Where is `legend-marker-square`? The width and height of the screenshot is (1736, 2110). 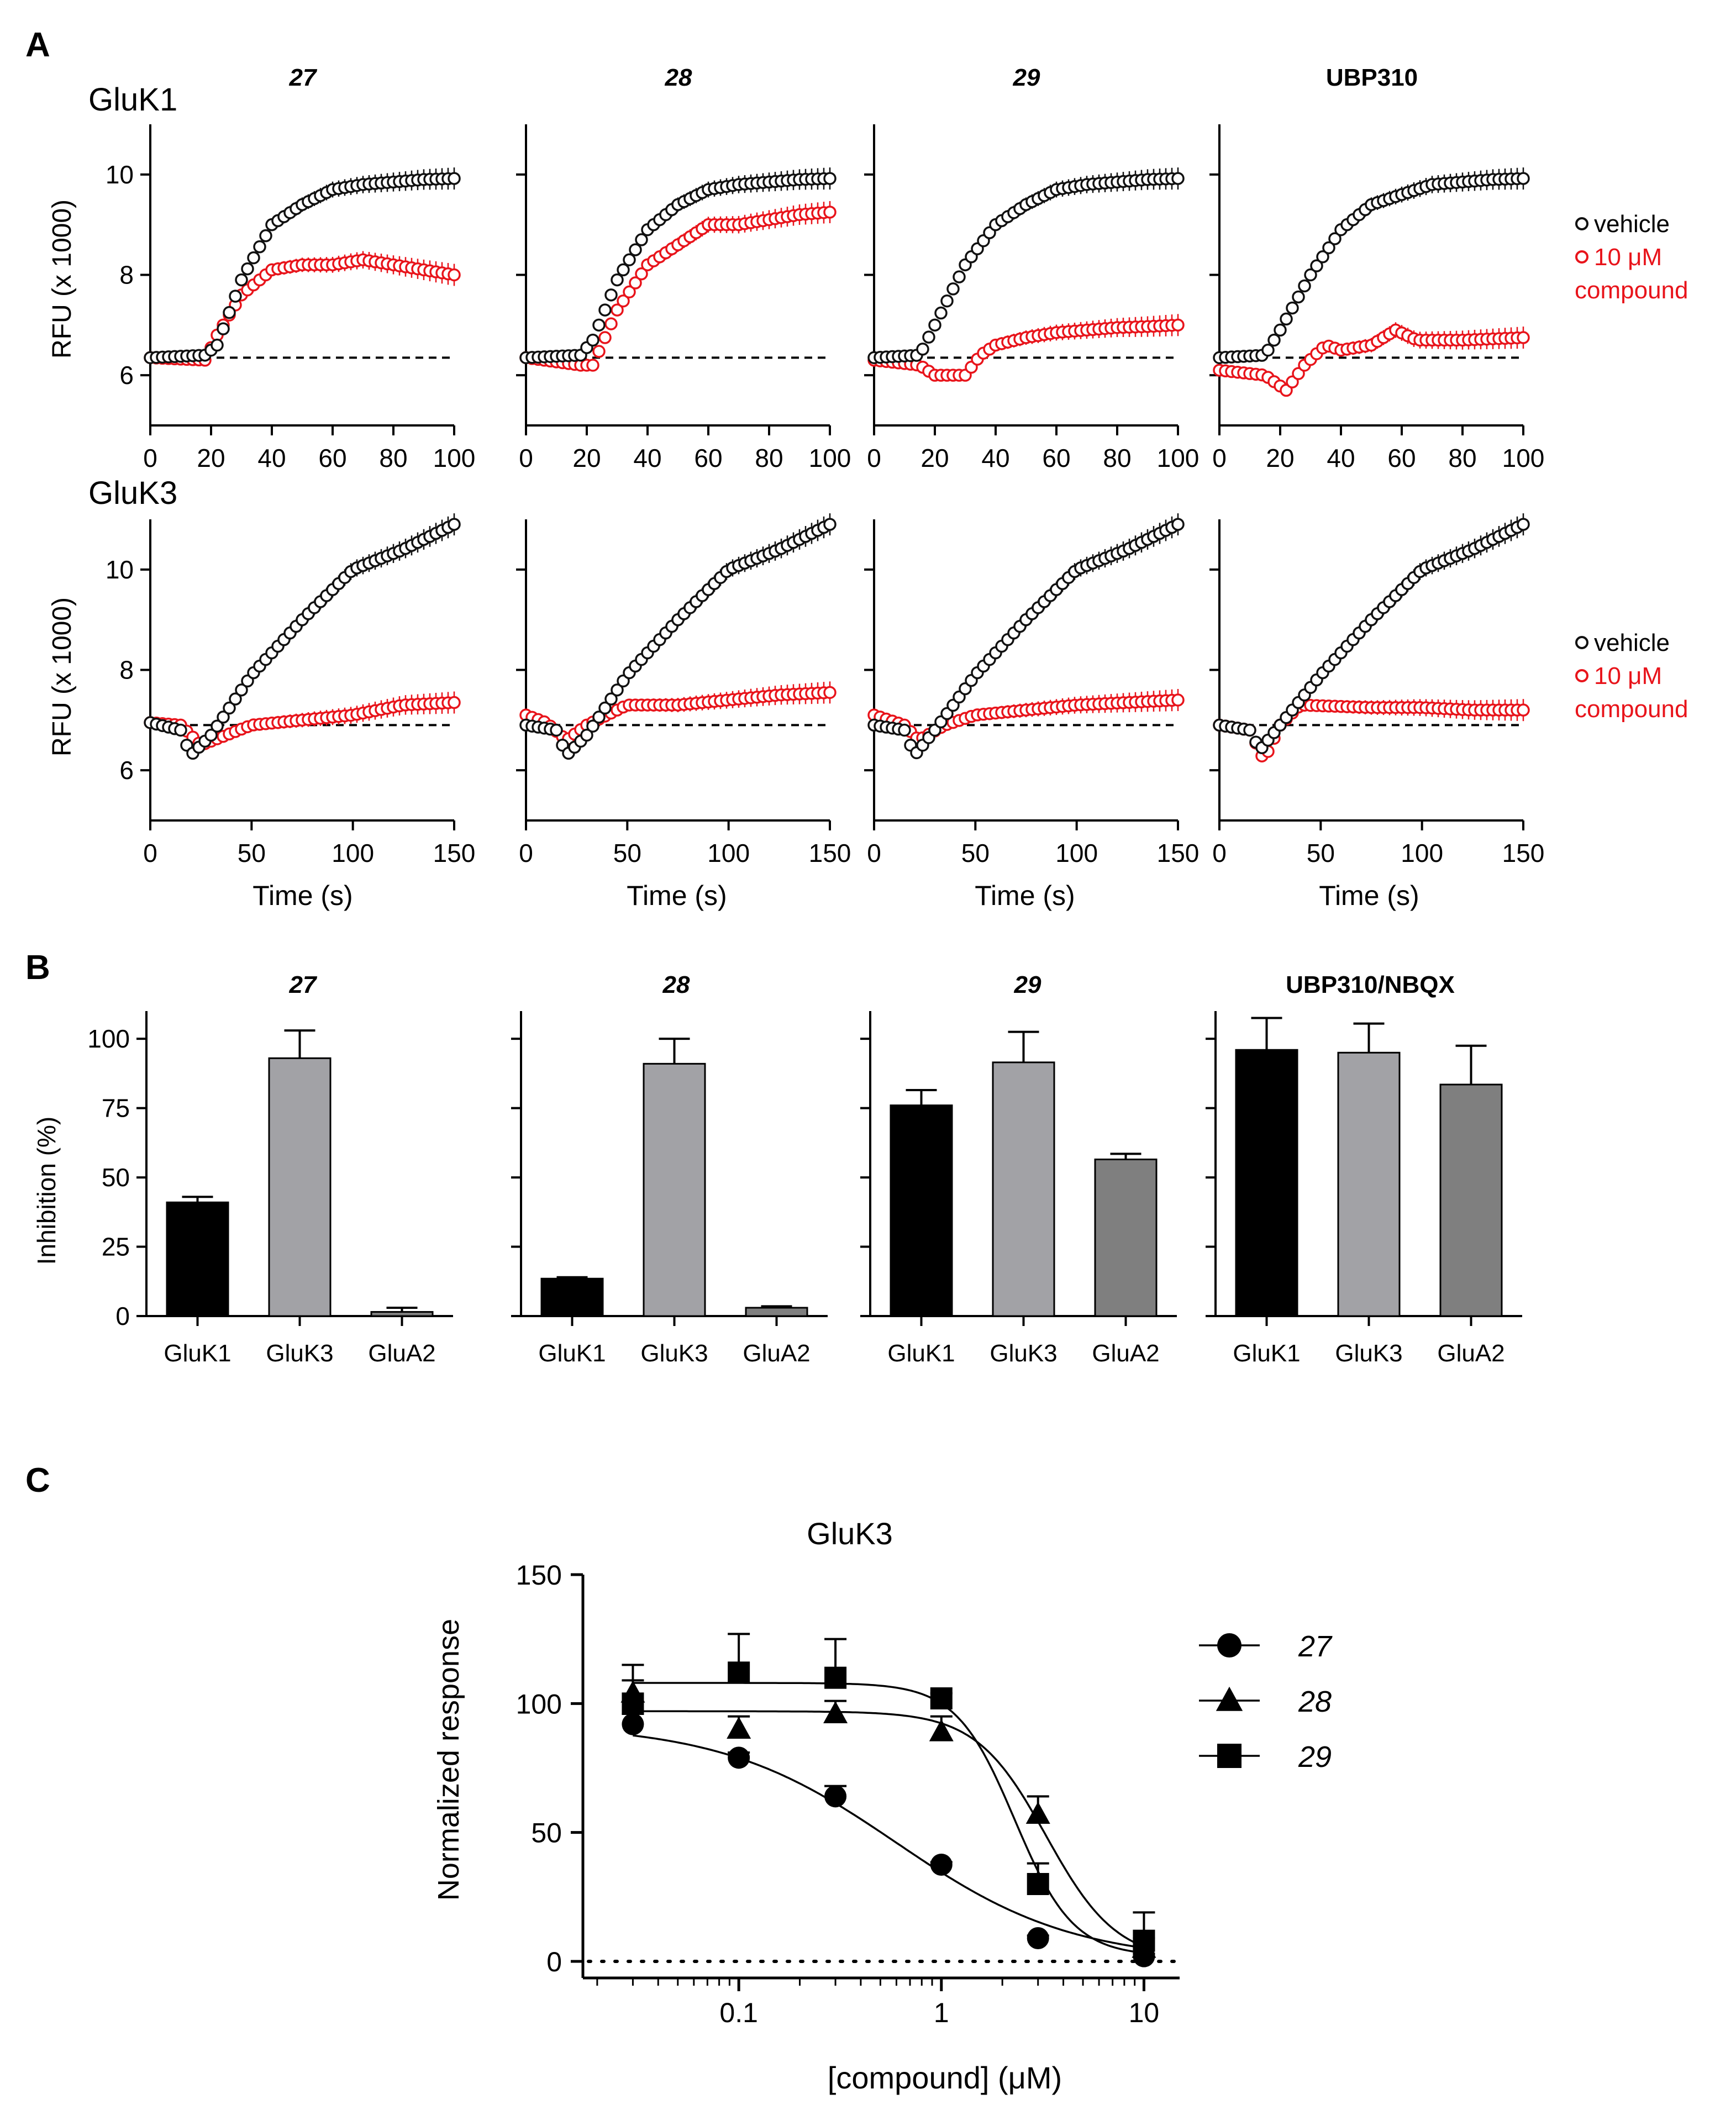 legend-marker-square is located at coordinates (1229, 1756).